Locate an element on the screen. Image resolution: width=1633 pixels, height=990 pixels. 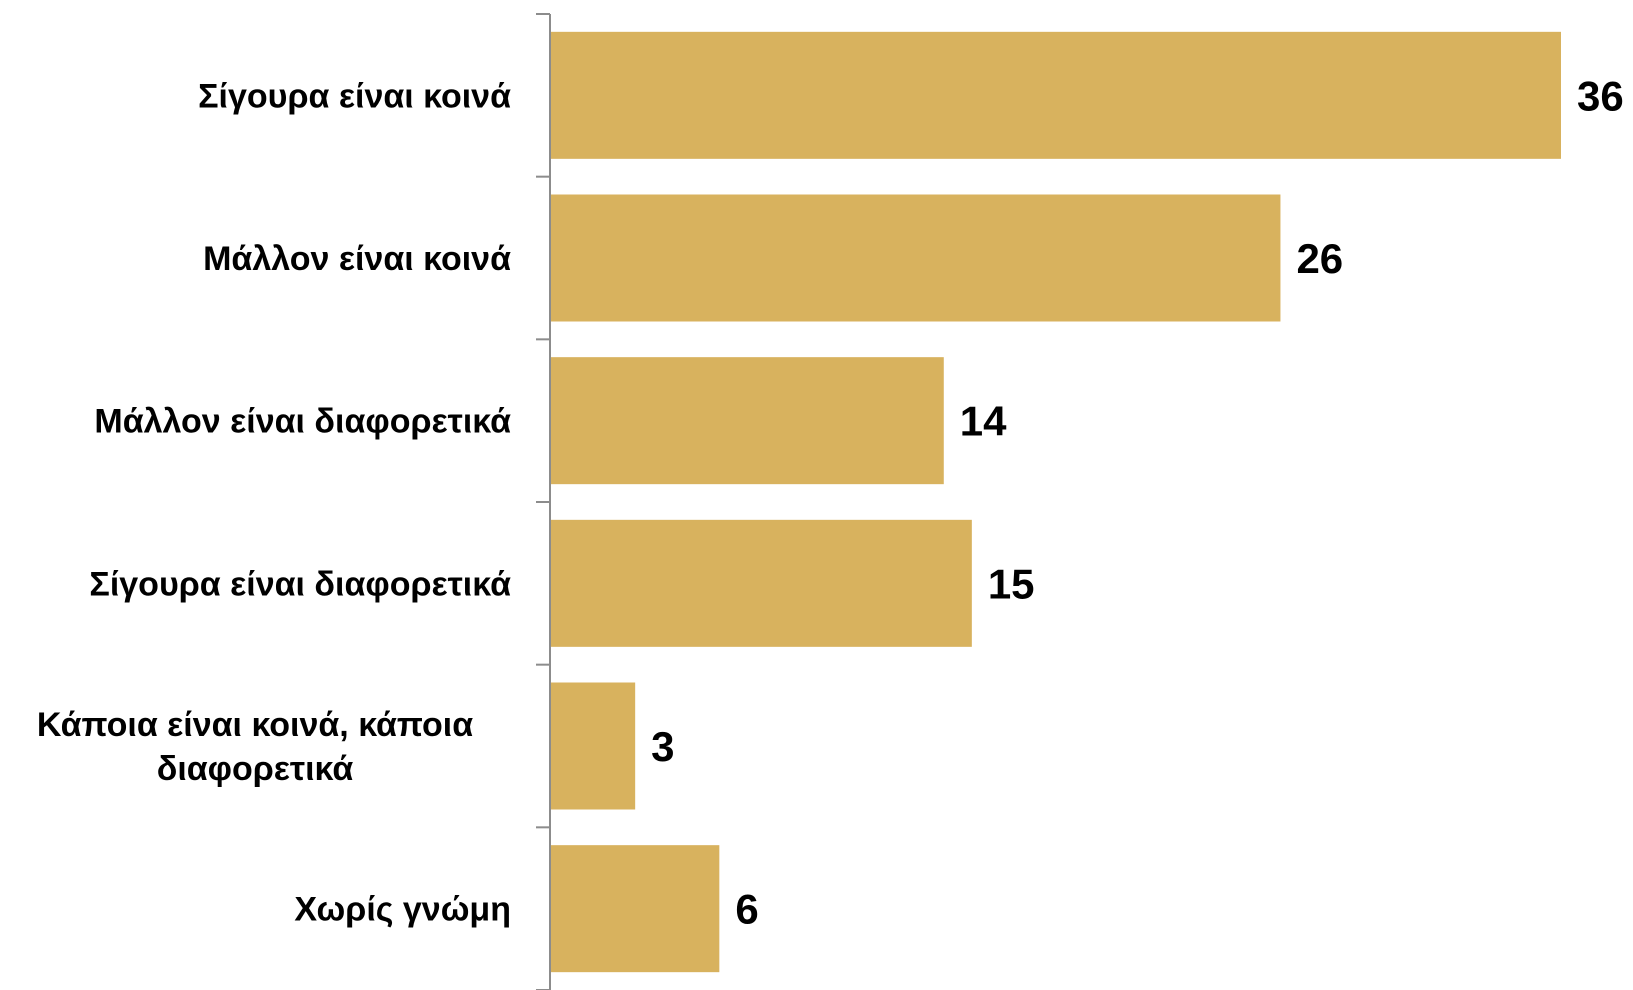
category-label: Μάλλον είναι διαφορετικά is located at coordinates (302, 422).